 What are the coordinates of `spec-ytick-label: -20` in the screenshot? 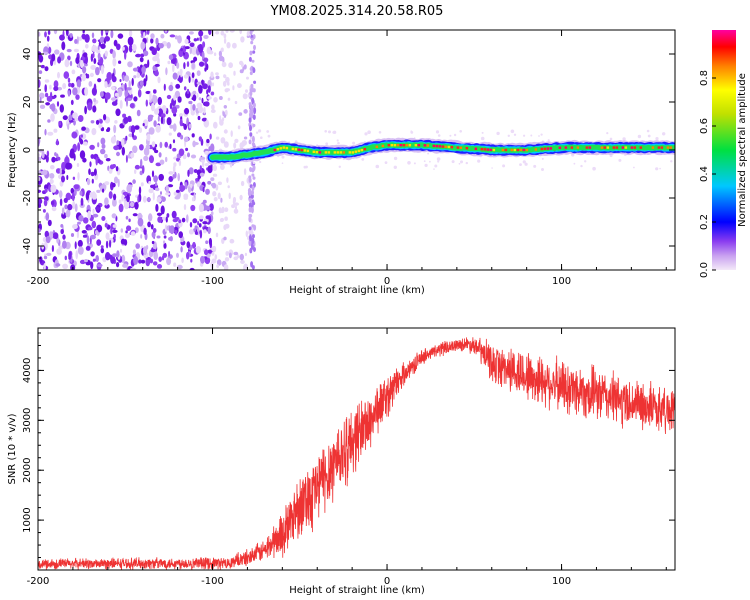 It's located at (27, 198).